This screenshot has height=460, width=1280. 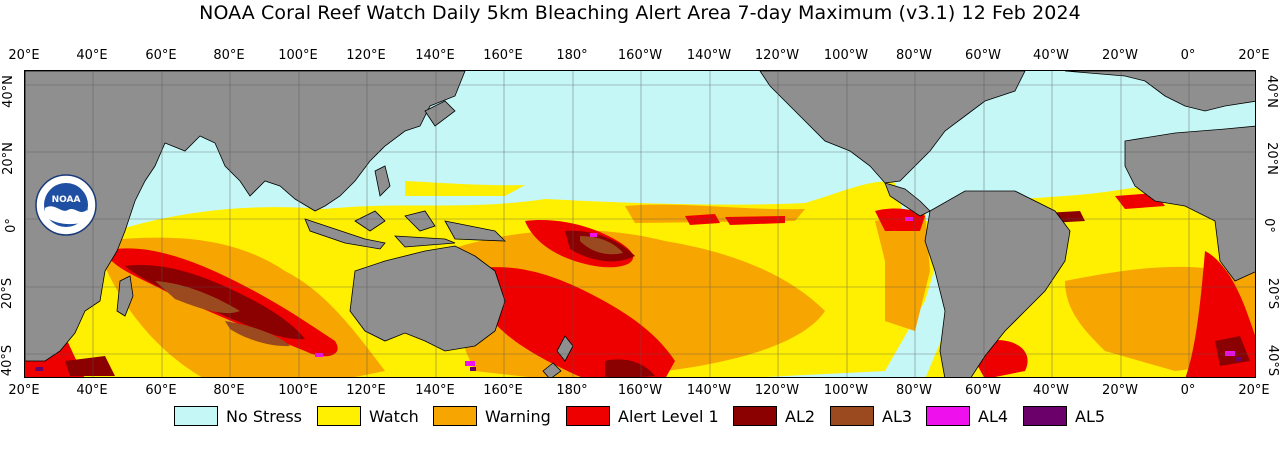 I want to click on legend-item-al3: AL3, so click(x=871, y=416).